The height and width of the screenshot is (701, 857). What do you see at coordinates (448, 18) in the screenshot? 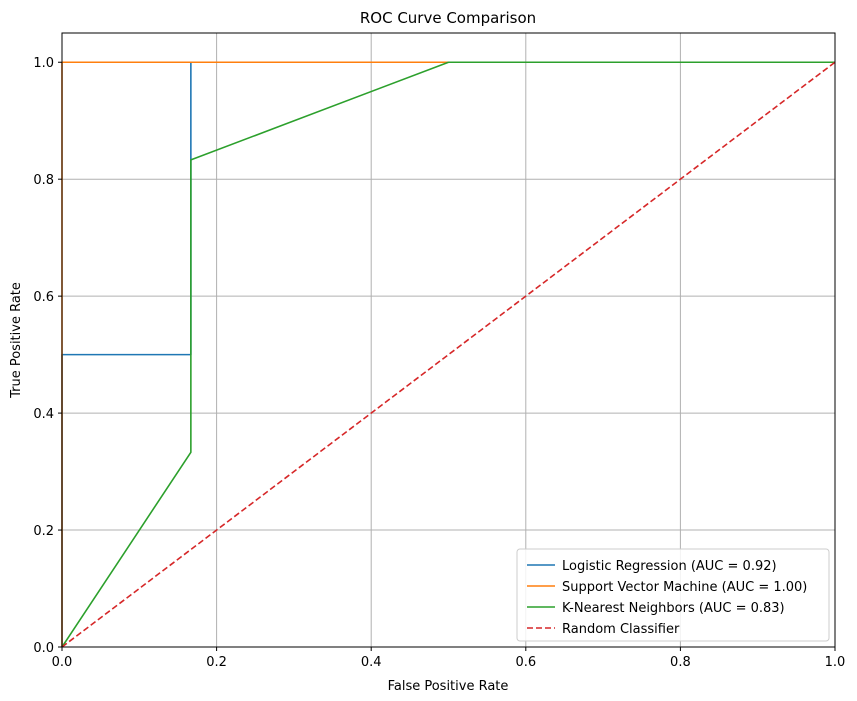
I see `chart-title: ROC Curve Comparison` at bounding box center [448, 18].